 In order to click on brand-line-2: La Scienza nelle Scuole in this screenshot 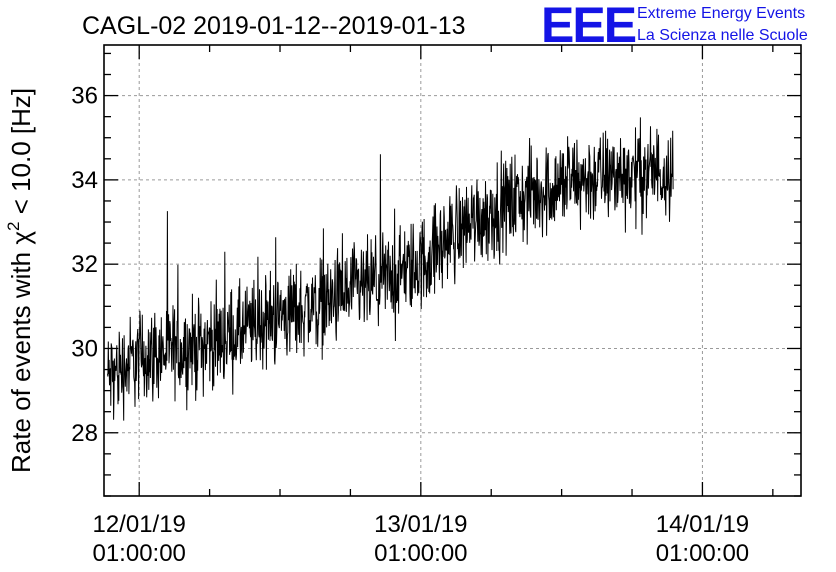, I will do `click(722, 35)`.